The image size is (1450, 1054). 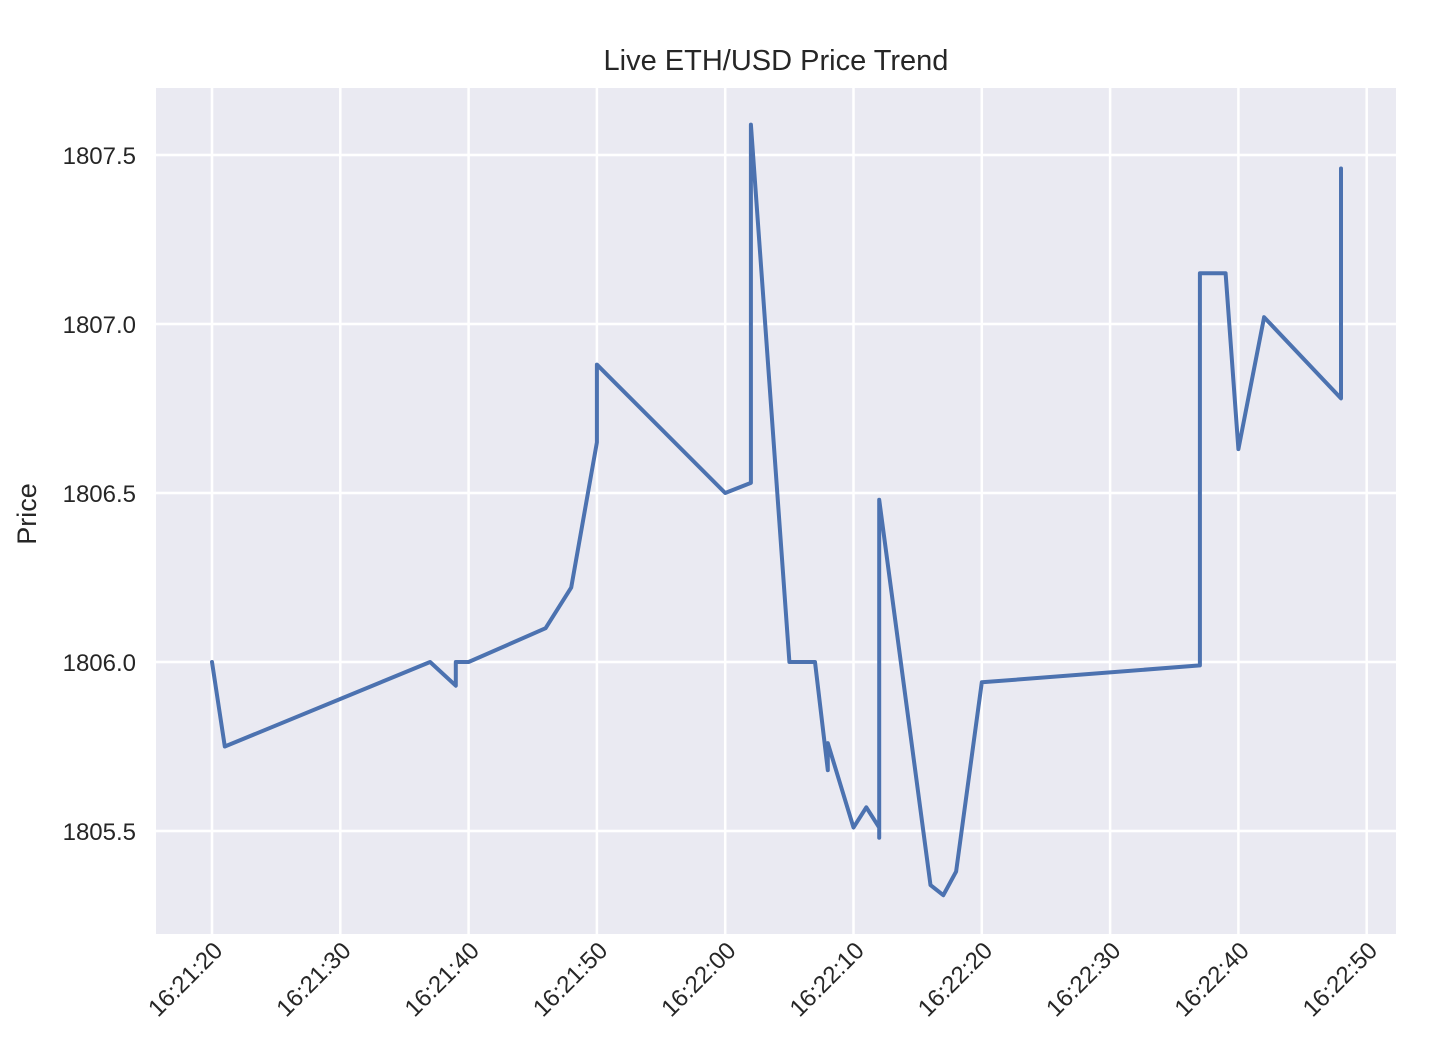 I want to click on x-tick-label: 16:21:40, so click(x=442, y=979).